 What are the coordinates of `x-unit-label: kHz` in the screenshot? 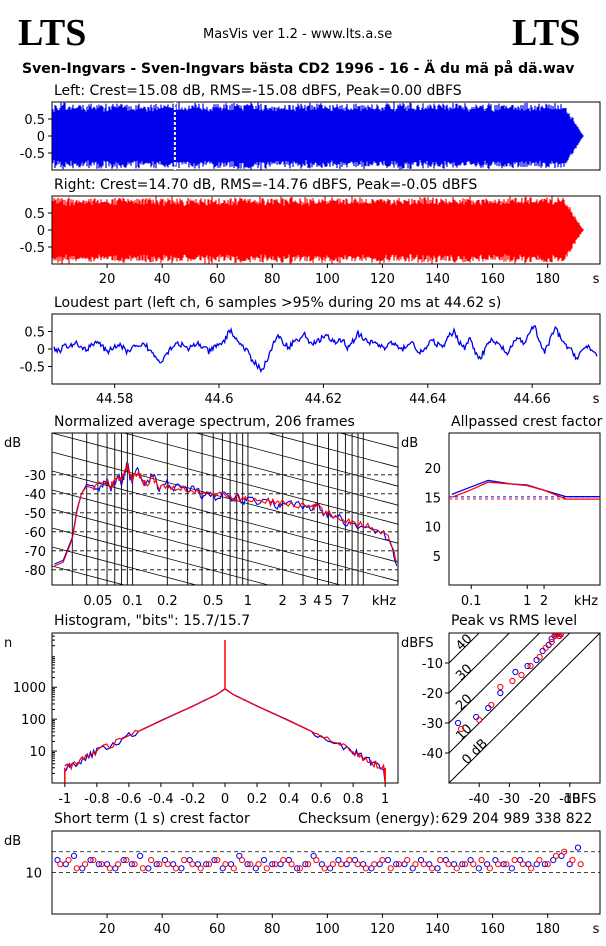 It's located at (384, 601).